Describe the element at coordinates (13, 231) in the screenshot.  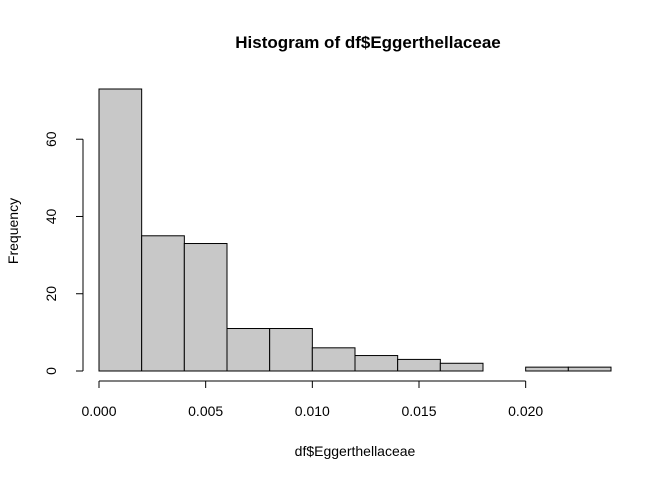
I see `y-axis-label: Frequency` at that location.